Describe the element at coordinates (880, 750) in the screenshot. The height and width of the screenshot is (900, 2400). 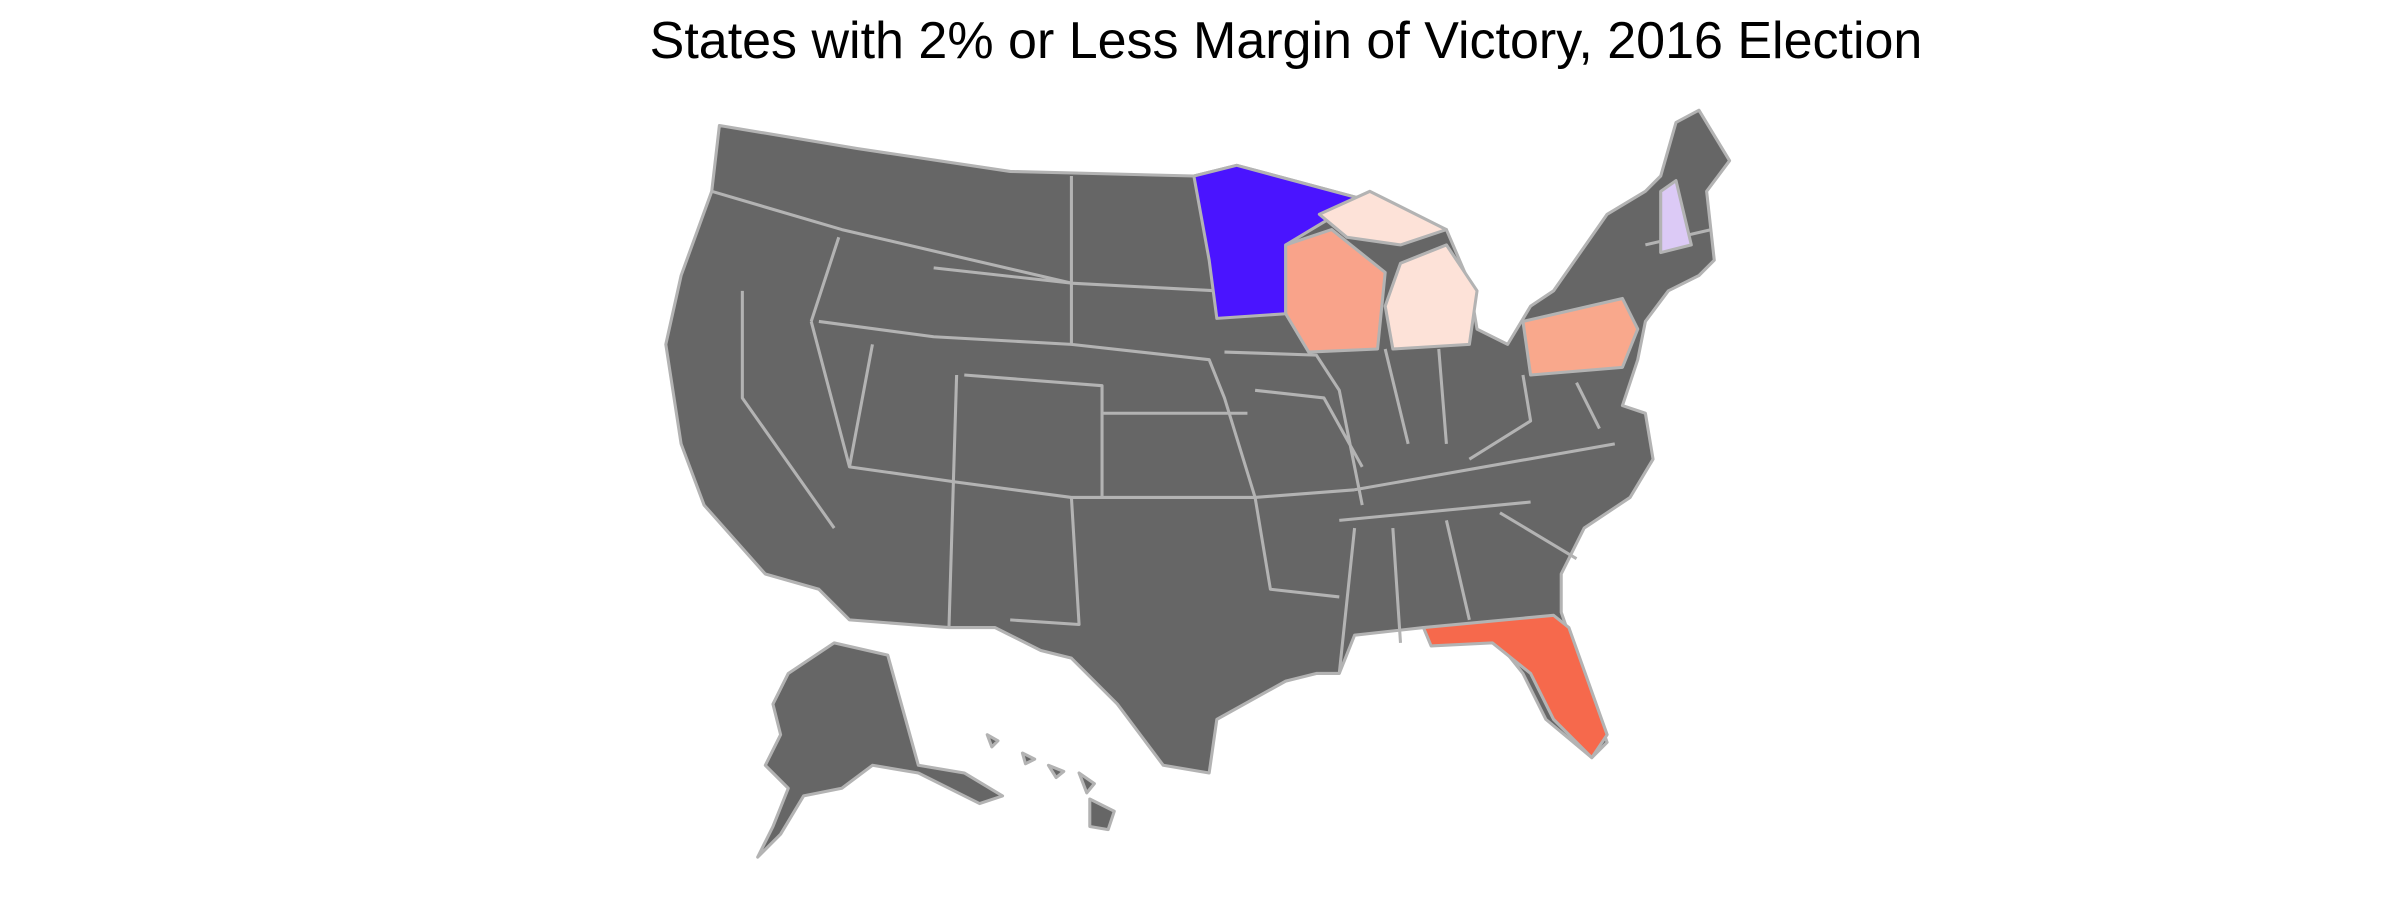
I see `alaska` at that location.